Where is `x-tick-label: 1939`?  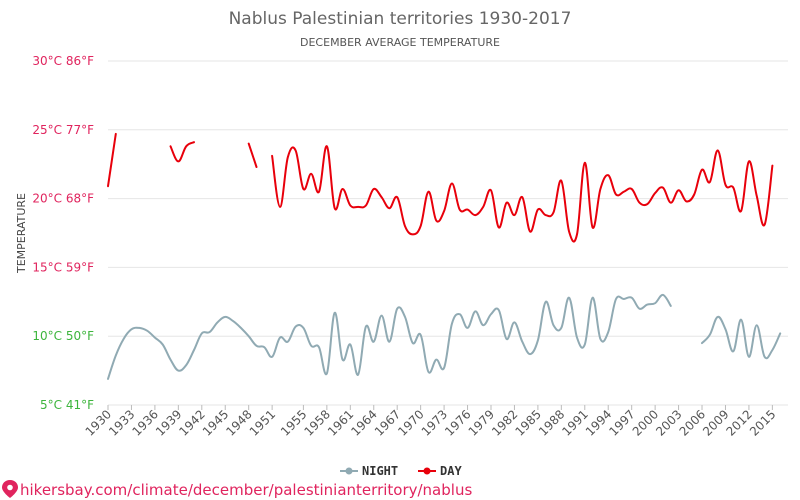
x-tick-label: 1939 is located at coordinates (168, 422).